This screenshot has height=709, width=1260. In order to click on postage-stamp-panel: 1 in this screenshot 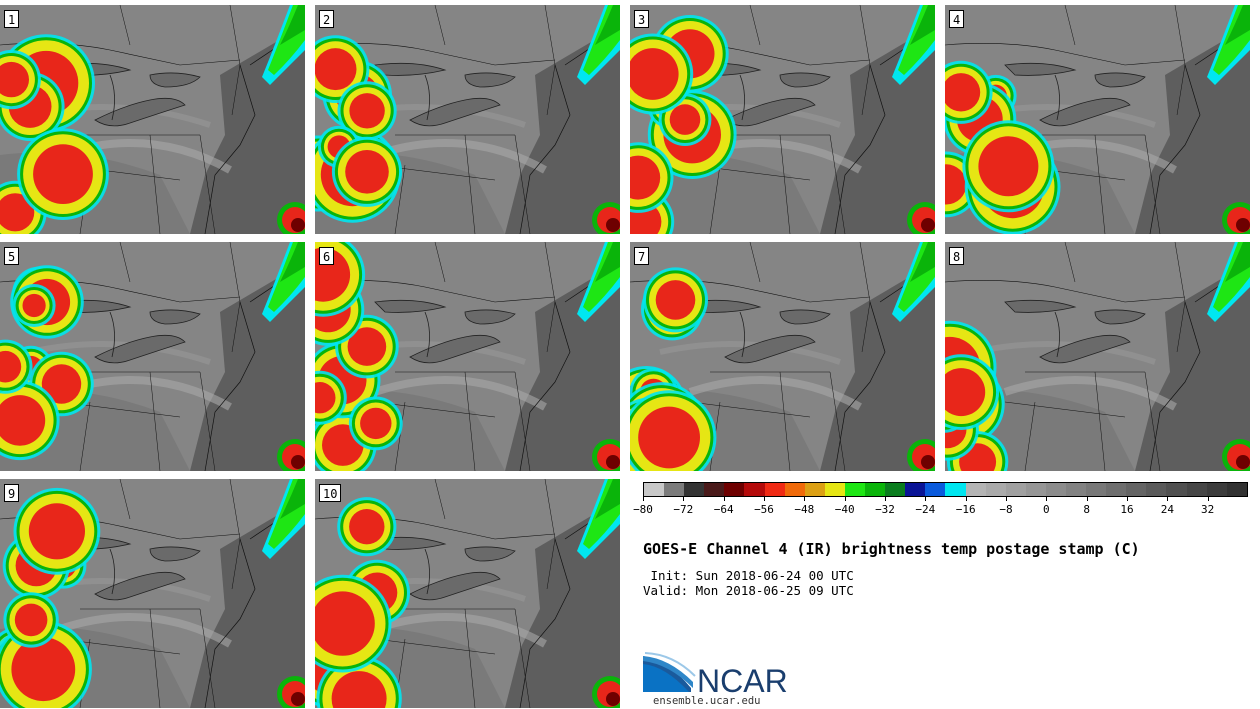, I will do `click(152, 119)`.